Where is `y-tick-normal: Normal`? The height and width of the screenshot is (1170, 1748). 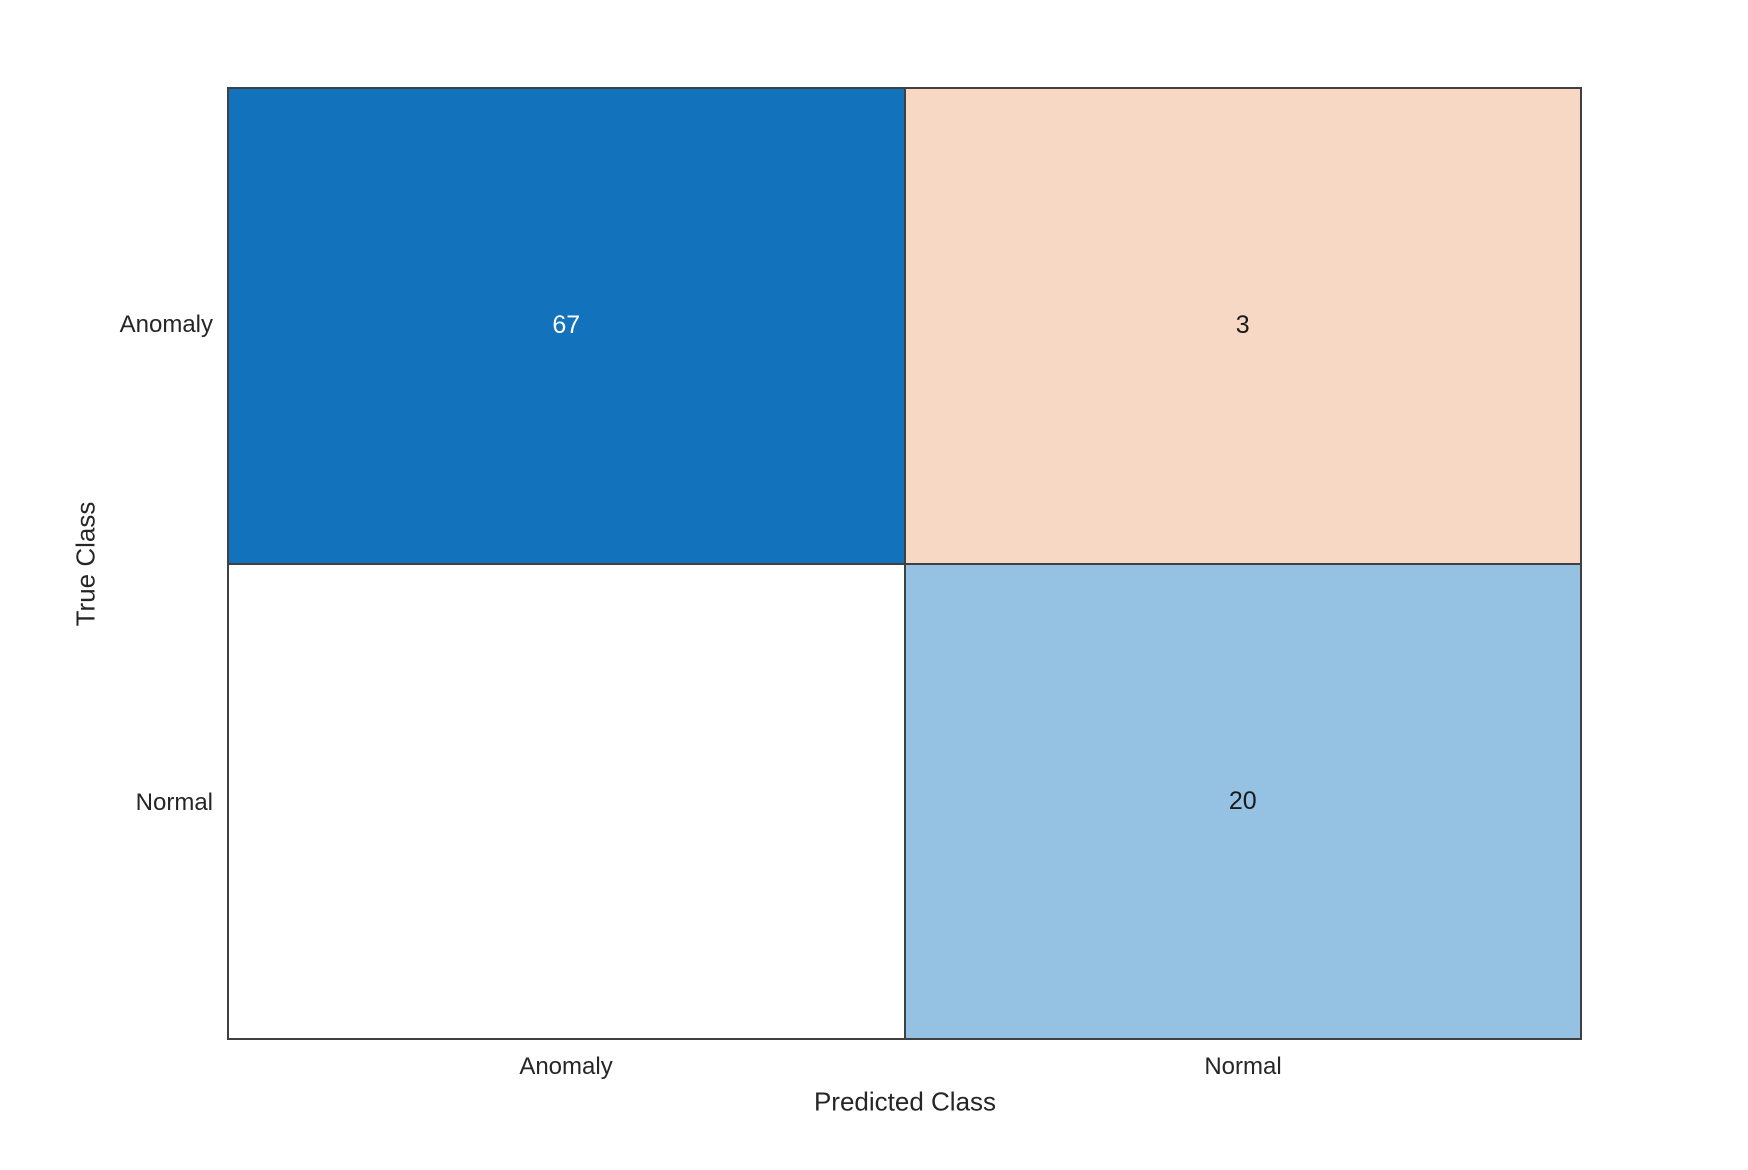 y-tick-normal: Normal is located at coordinates (174, 802).